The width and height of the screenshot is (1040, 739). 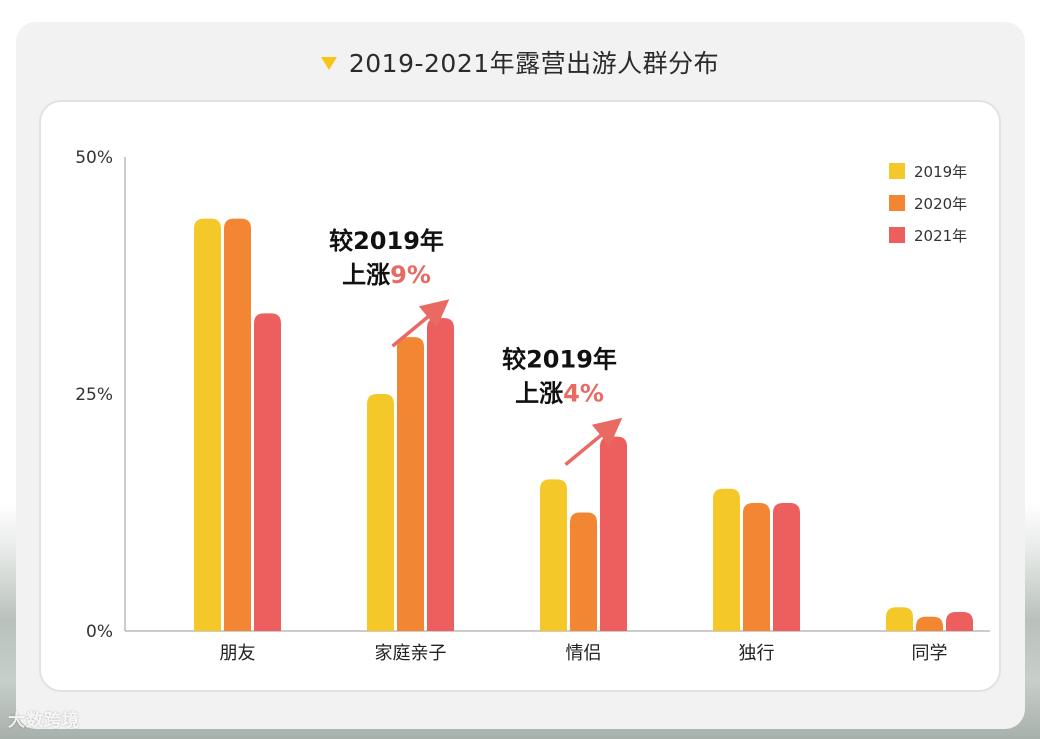 I want to click on y-tick-label: 25%, so click(x=94, y=395).